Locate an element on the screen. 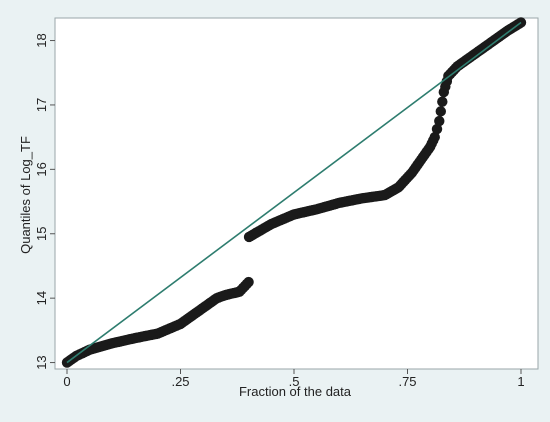 Image resolution: width=550 pixels, height=422 pixels. y-axis: 13 14 15 16 17 18 is located at coordinates (44, 201).